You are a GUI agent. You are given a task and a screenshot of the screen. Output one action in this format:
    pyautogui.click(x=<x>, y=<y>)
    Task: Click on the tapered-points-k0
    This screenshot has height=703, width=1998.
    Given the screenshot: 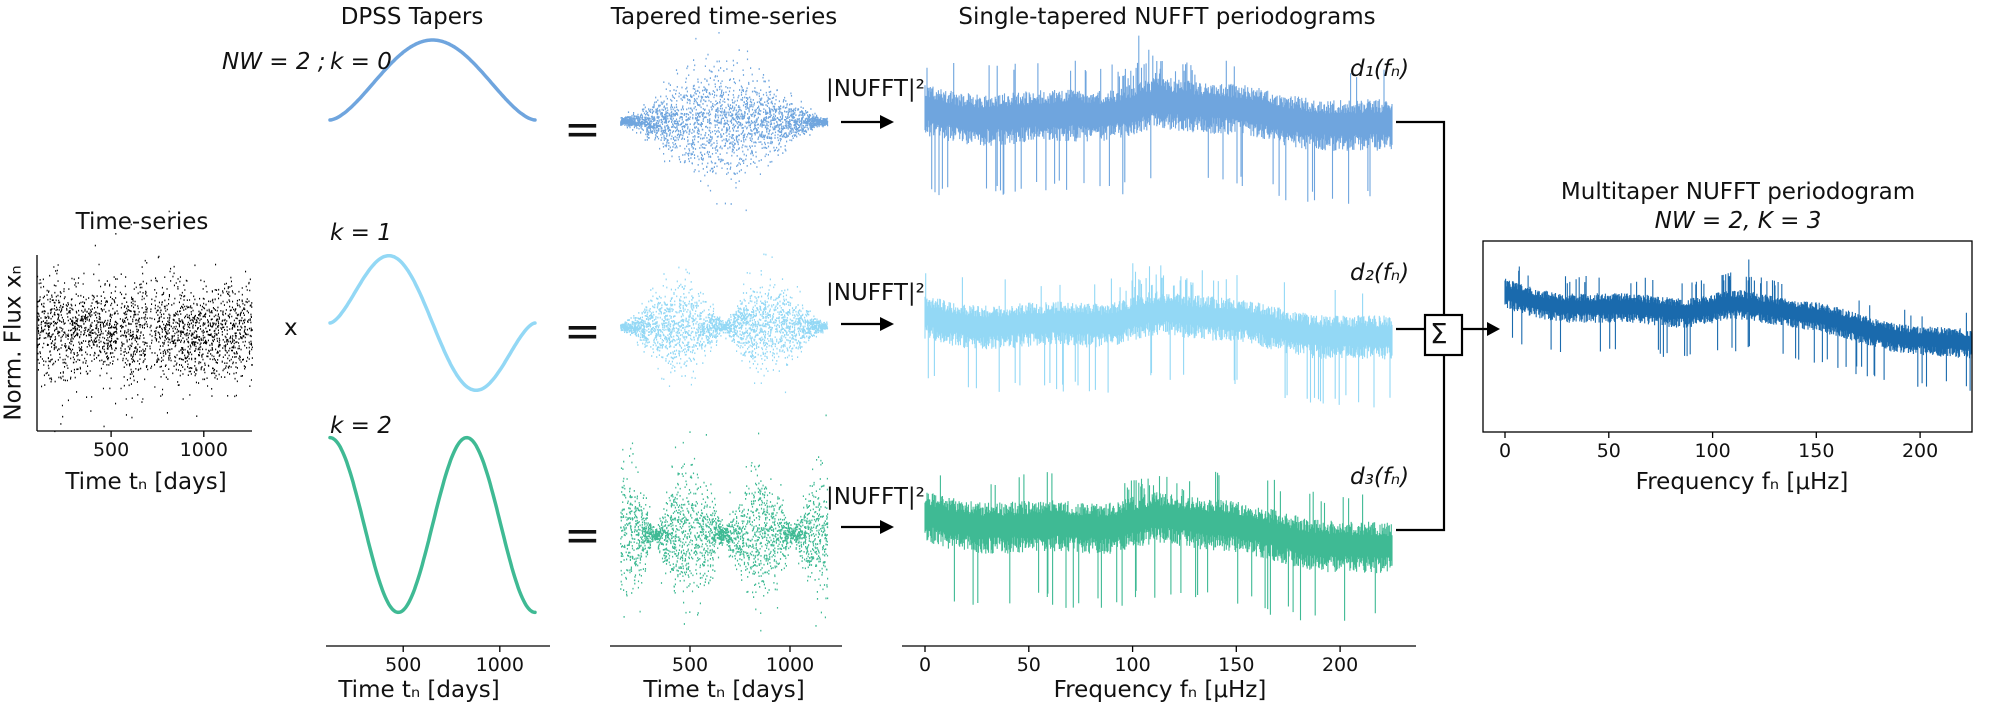 What is the action you would take?
    pyautogui.click(x=724, y=121)
    